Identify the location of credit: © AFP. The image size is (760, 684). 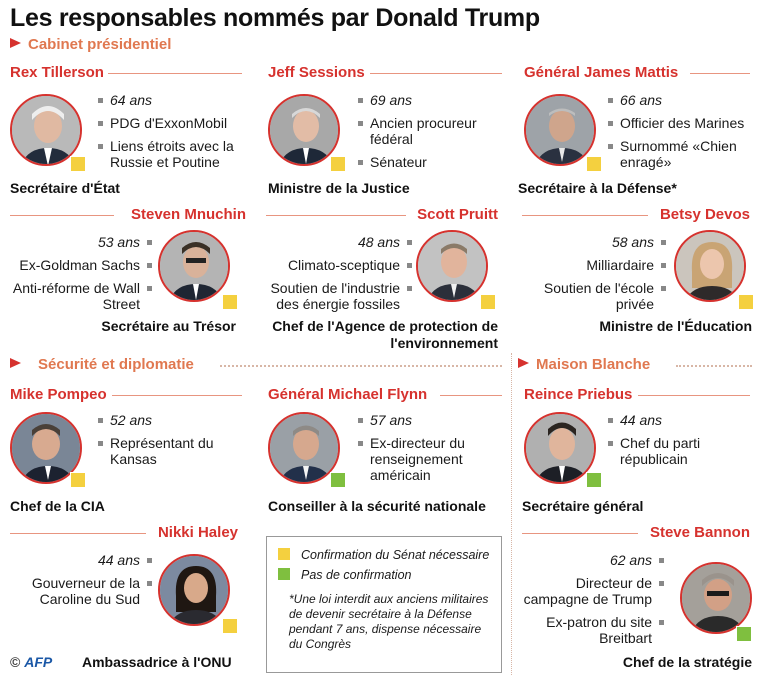
(31, 662).